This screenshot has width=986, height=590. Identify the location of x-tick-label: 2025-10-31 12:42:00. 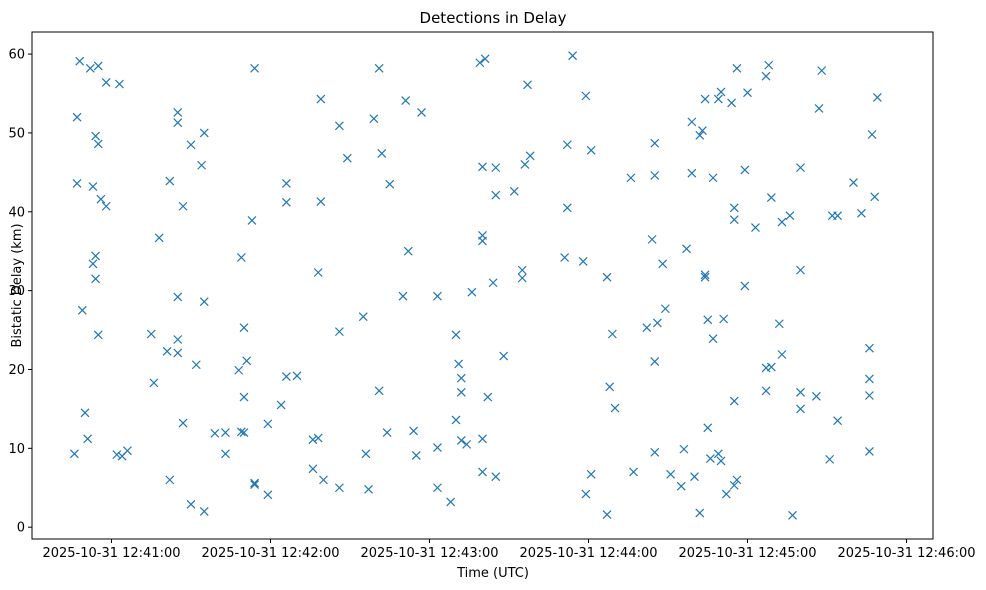
(270, 553).